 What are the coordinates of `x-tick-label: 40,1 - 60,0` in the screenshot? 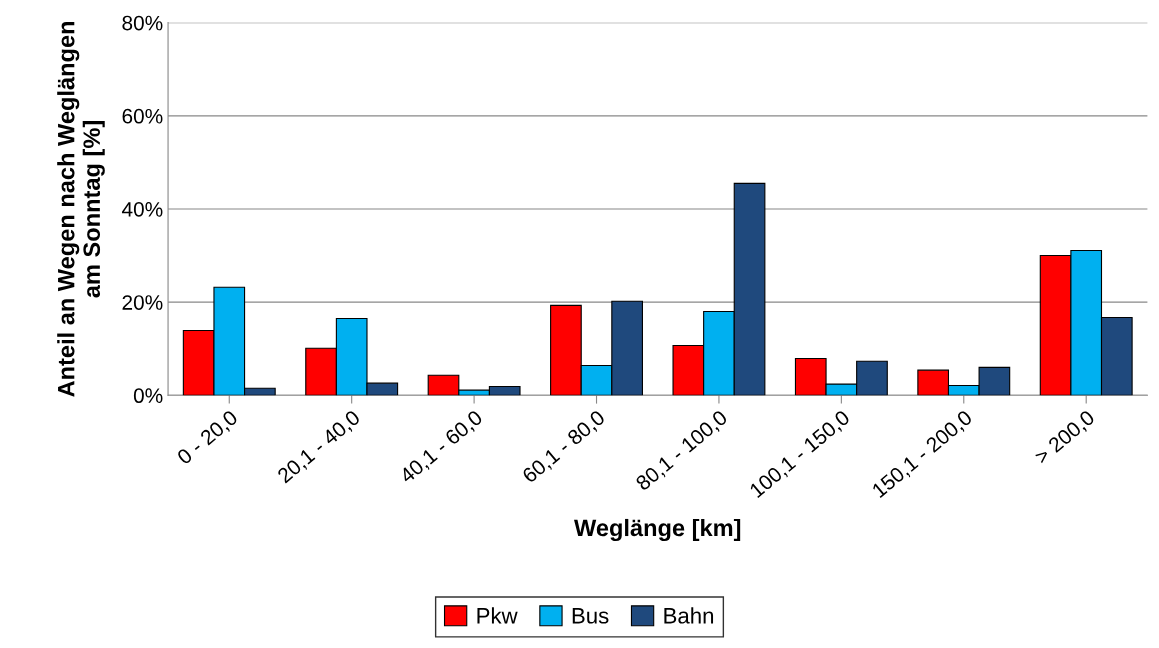 It's located at (441, 447).